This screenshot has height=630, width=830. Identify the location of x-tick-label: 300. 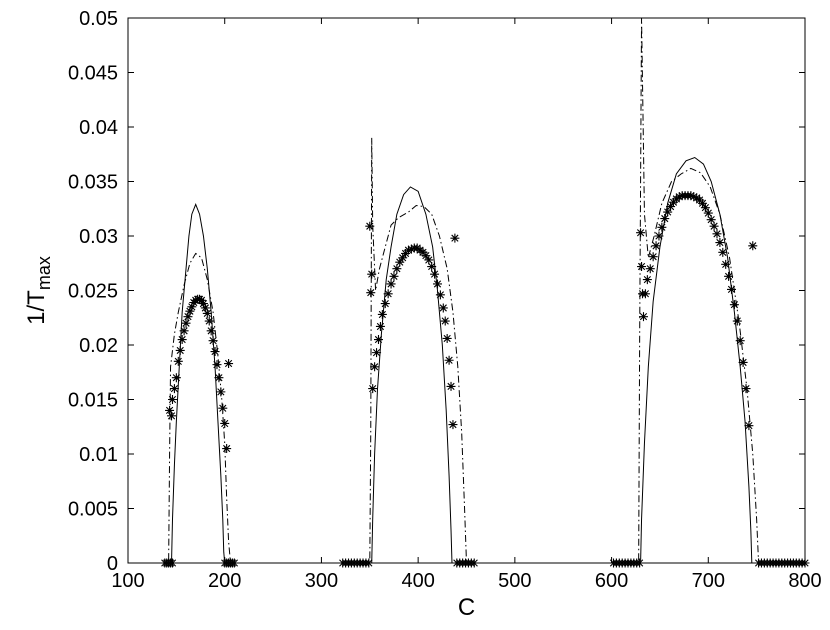
(321, 581).